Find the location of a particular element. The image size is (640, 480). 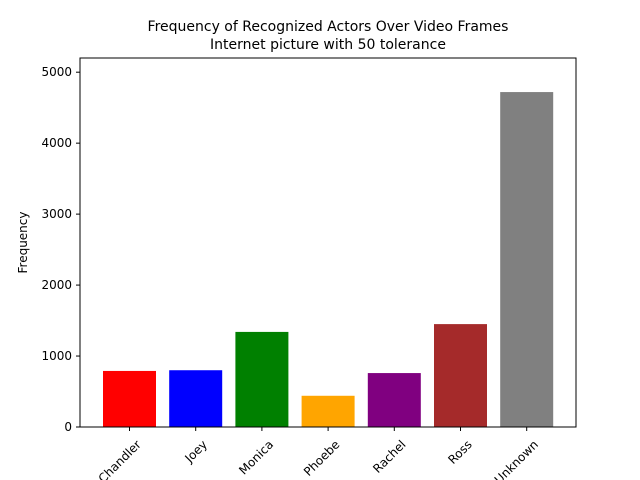

y-tick-label: 1000 is located at coordinates (56, 356).